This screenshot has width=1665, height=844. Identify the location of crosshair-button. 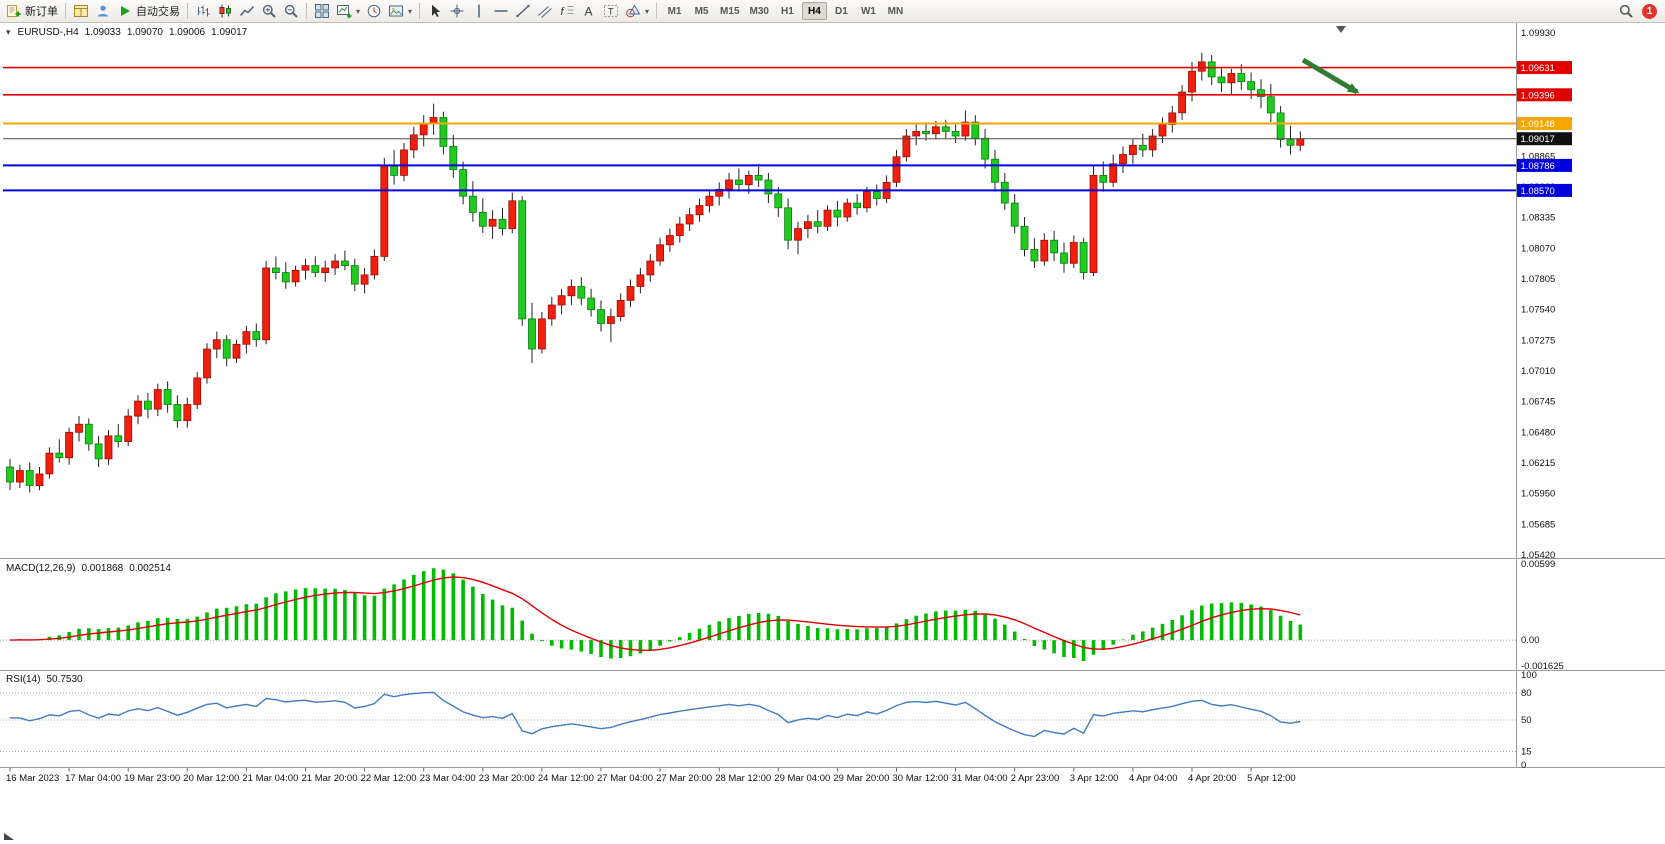
(457, 11).